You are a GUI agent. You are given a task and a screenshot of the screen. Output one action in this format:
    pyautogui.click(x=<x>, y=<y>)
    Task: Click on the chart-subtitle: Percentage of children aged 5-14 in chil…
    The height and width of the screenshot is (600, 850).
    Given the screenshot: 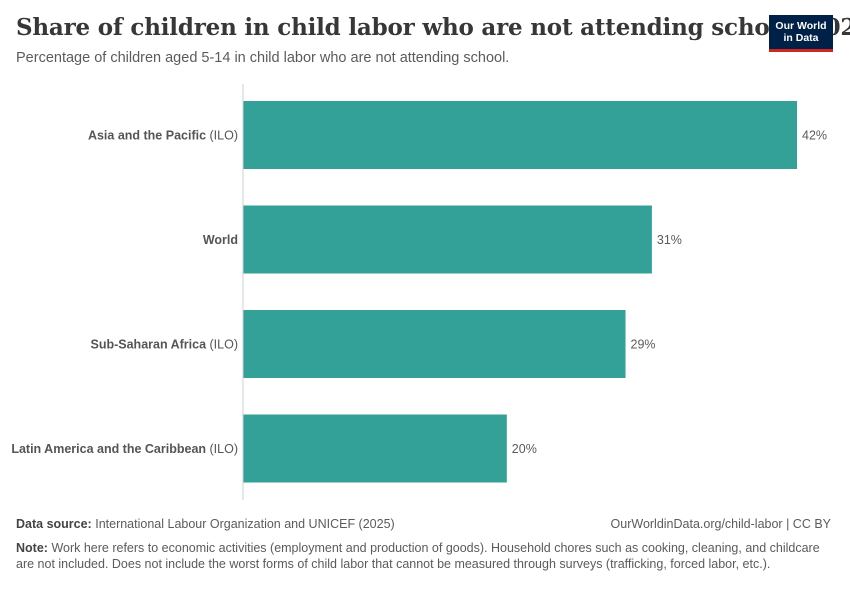 What is the action you would take?
    pyautogui.click(x=263, y=58)
    